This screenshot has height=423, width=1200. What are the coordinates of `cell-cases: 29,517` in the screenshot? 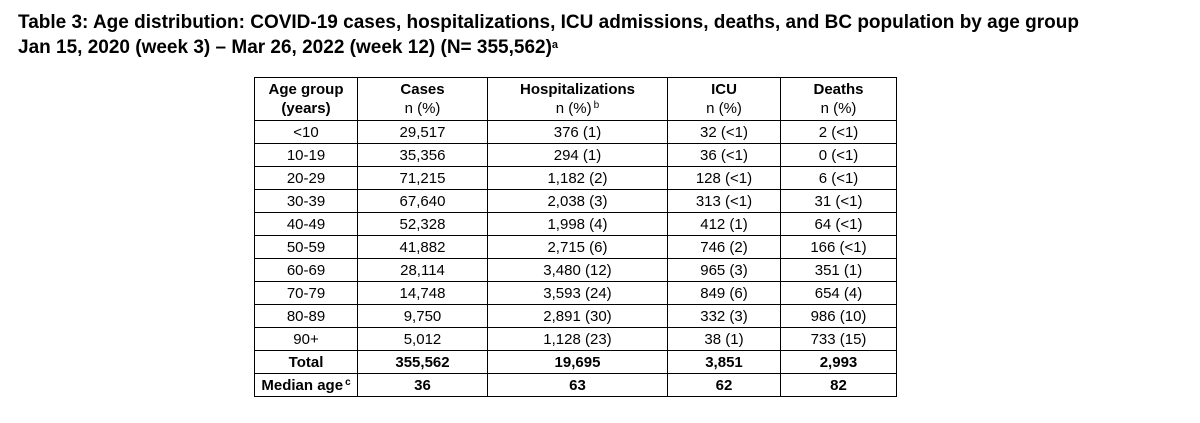 It's located at (422, 132).